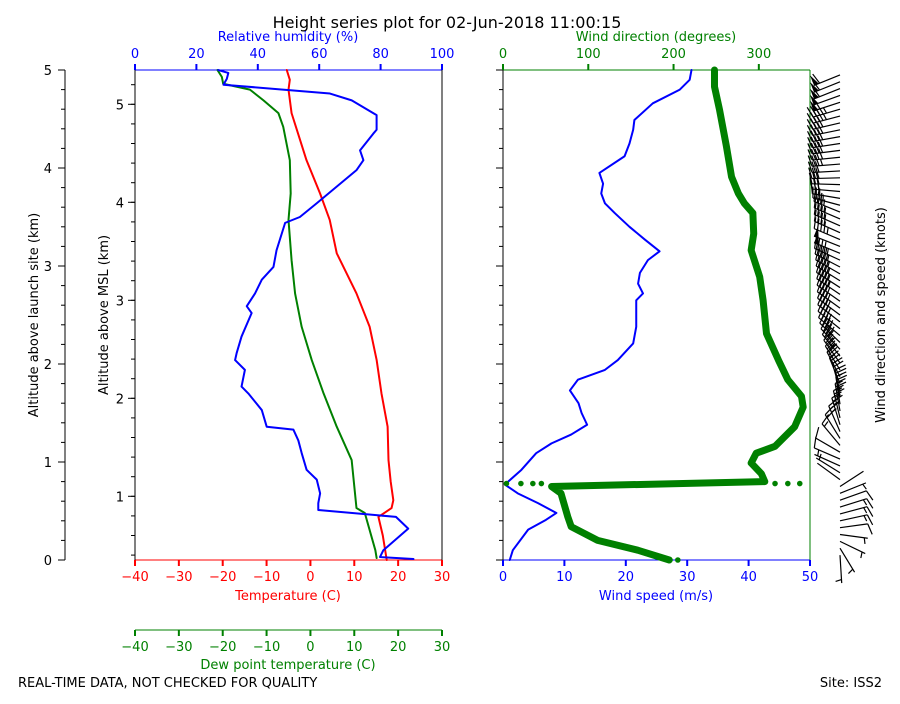 The width and height of the screenshot is (900, 704). What do you see at coordinates (354, 647) in the screenshot?
I see `dewpoint-tick-label: 10` at bounding box center [354, 647].